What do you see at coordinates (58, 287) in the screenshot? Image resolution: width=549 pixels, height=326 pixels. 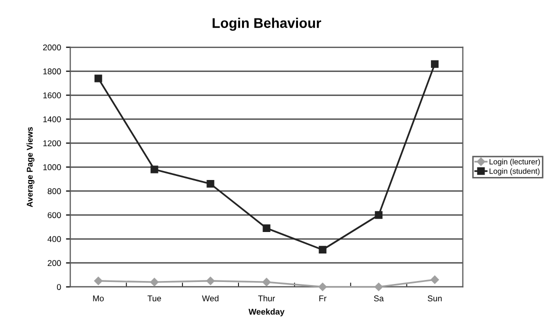 I see `y-tick-label: 0` at bounding box center [58, 287].